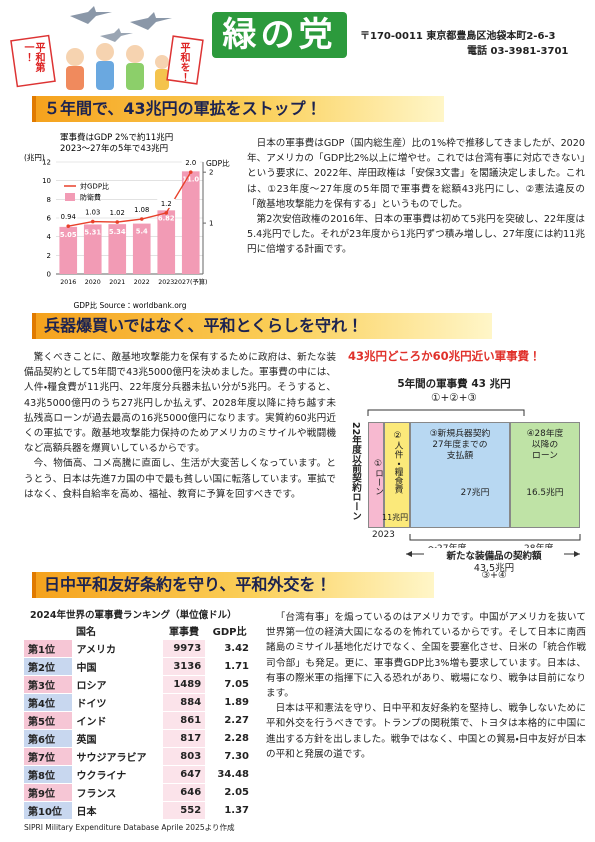 The height and width of the screenshot is (842, 595). What do you see at coordinates (114, 148) in the screenshot?
I see `chart-subtitle: 2023～27年の5年で43兆円` at bounding box center [114, 148].